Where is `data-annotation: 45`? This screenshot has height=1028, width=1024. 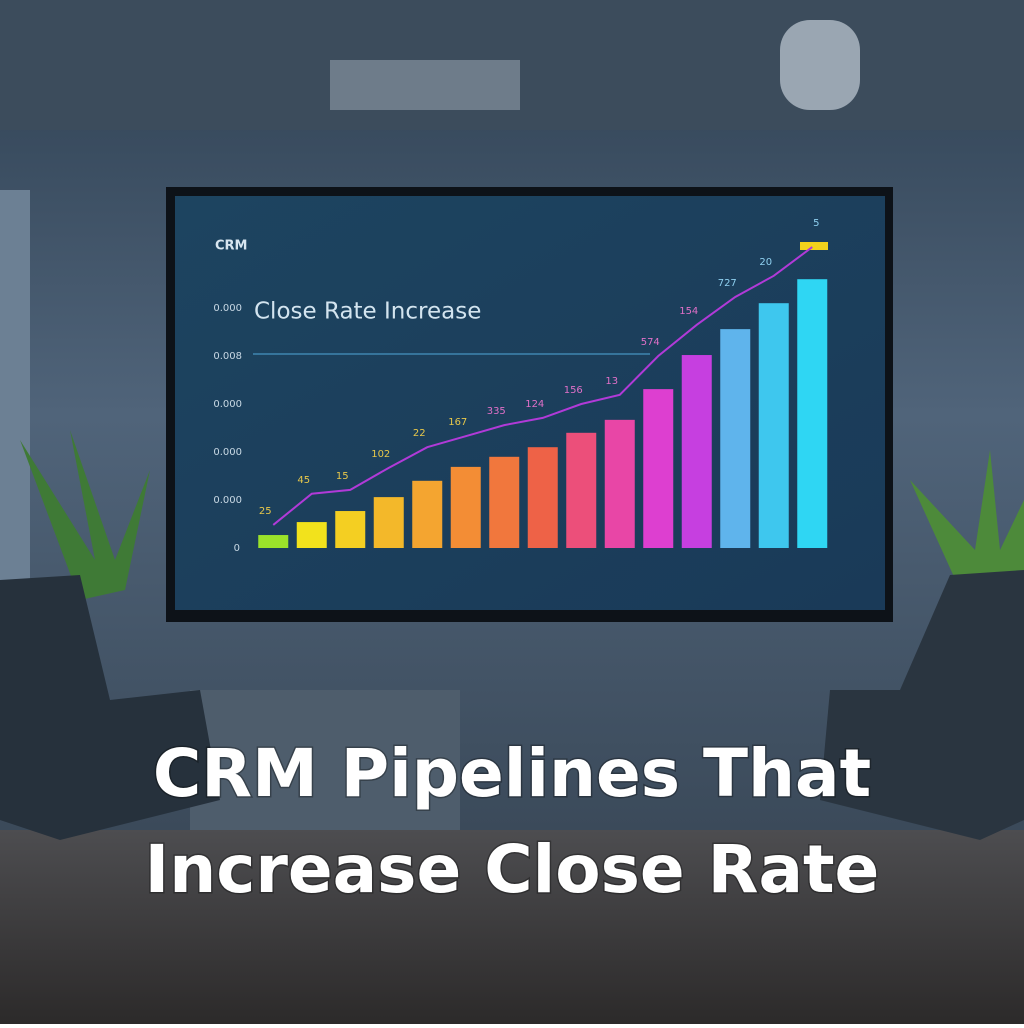 data-annotation: 45 is located at coordinates (303, 480).